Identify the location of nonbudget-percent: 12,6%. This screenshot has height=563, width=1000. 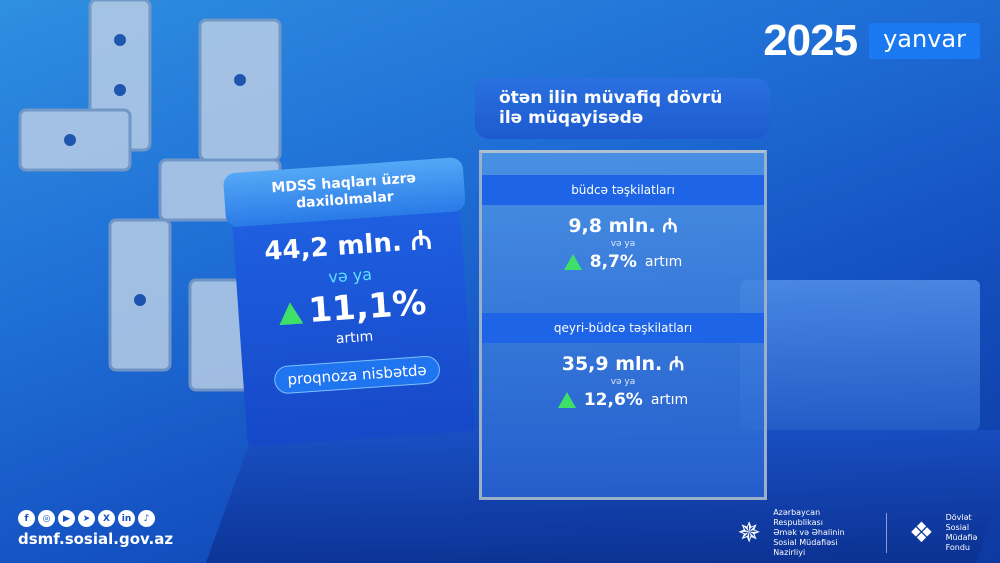
(613, 399).